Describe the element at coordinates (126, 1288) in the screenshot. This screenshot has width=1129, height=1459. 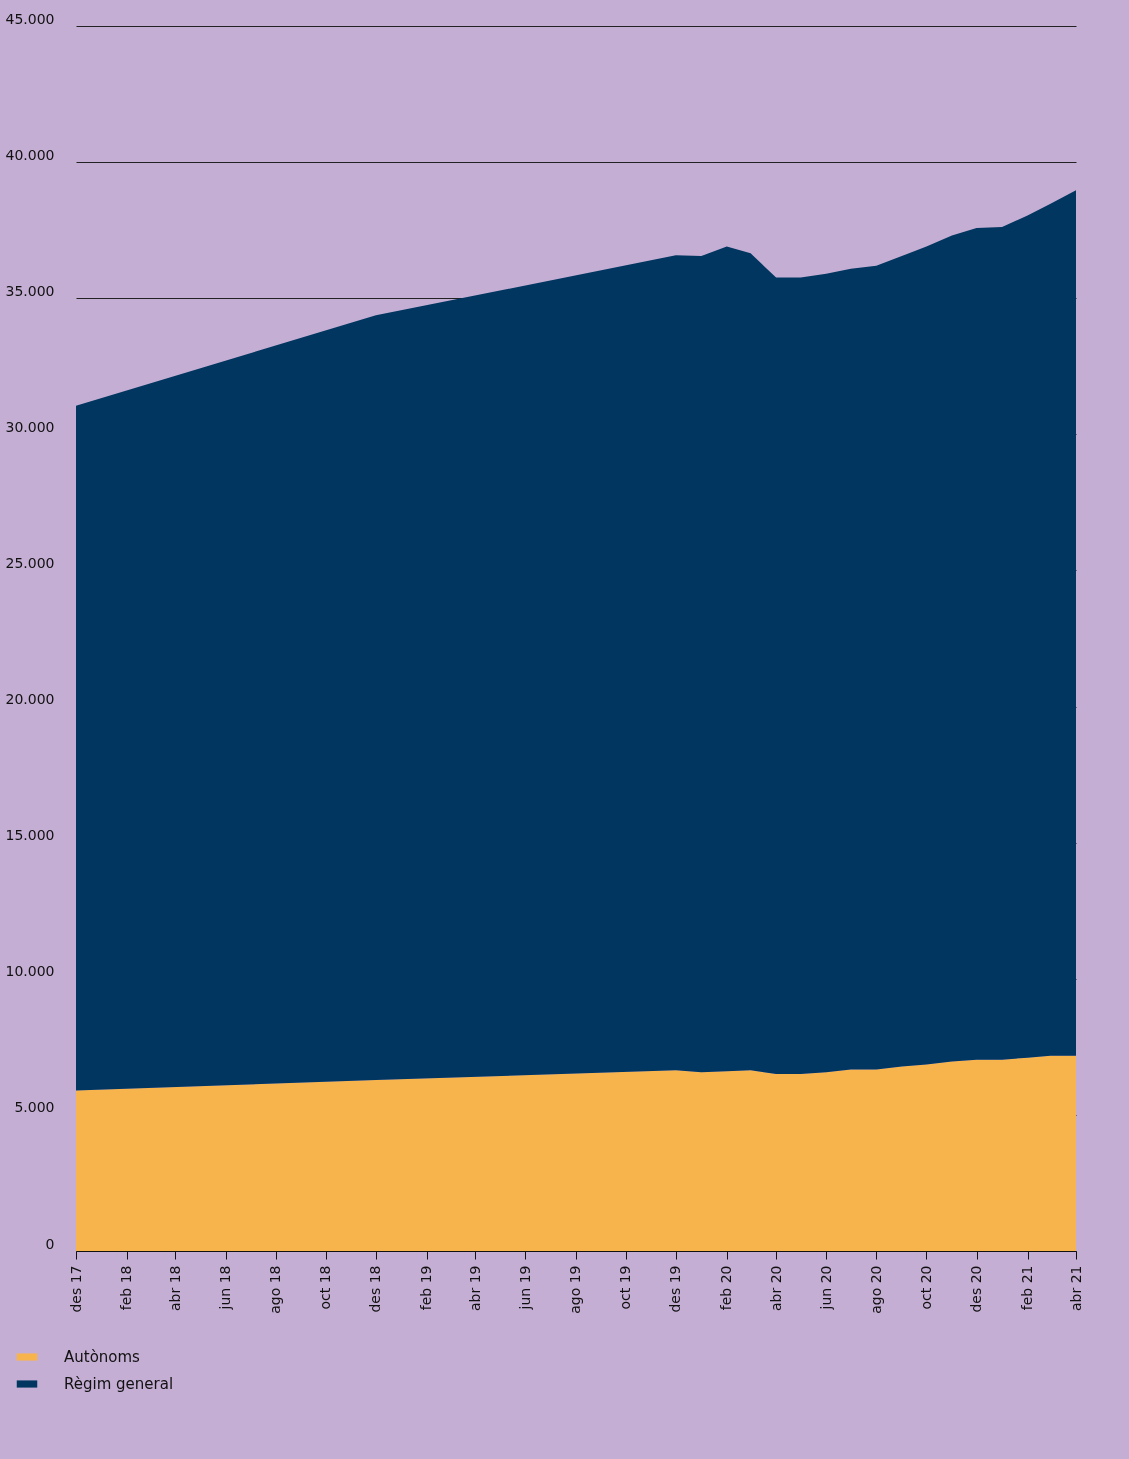
I see `x-tick-label: feb 18` at that location.